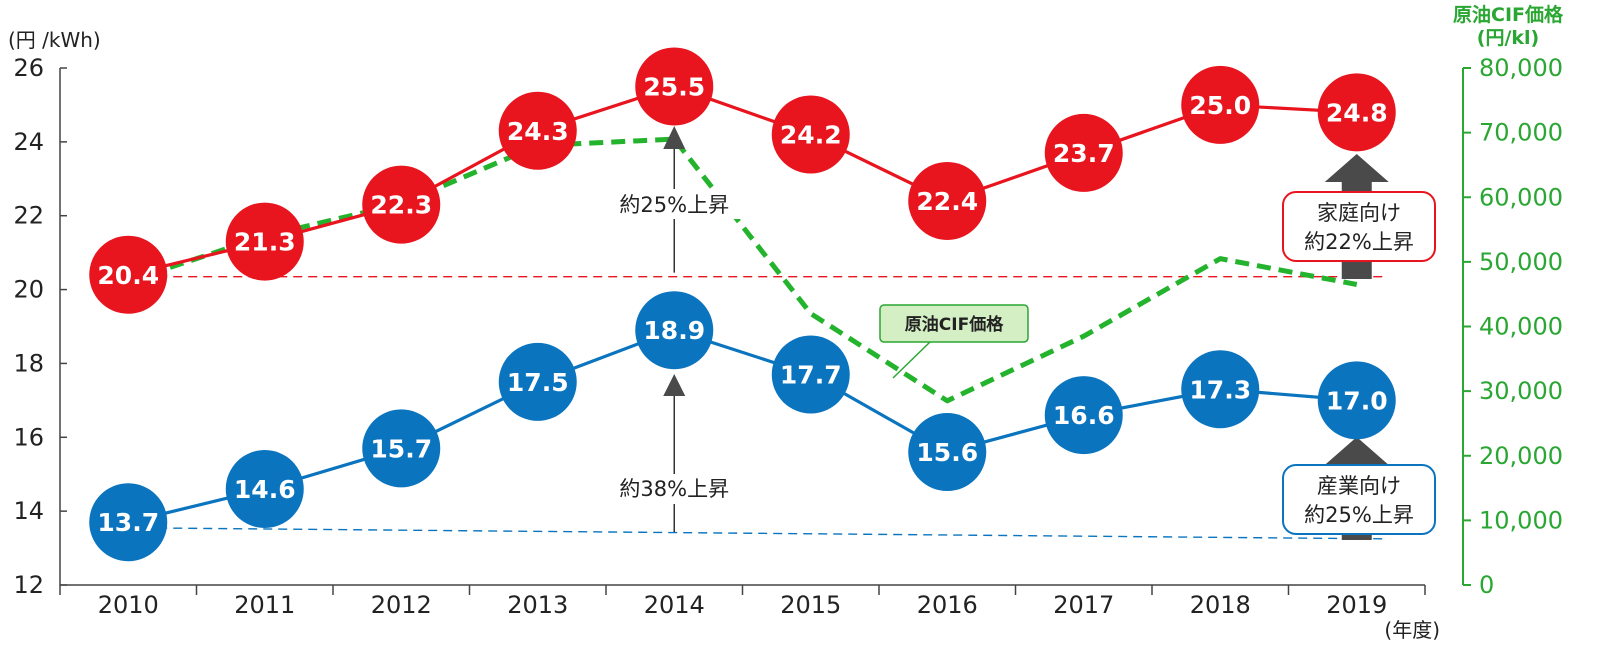  What do you see at coordinates (28, 68) in the screenshot?
I see `left-tick-label: 26` at bounding box center [28, 68].